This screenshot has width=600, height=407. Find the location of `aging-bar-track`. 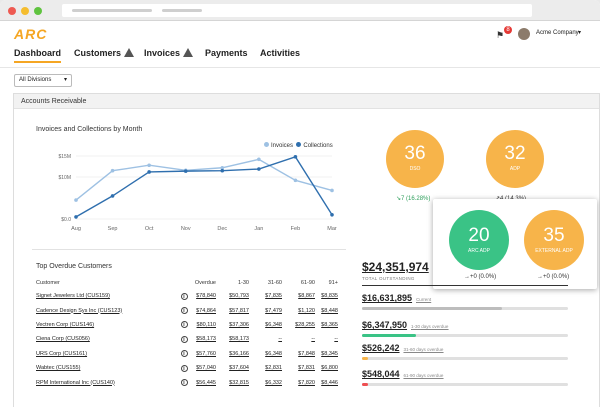

aging-bar-track is located at coordinates (465, 335).